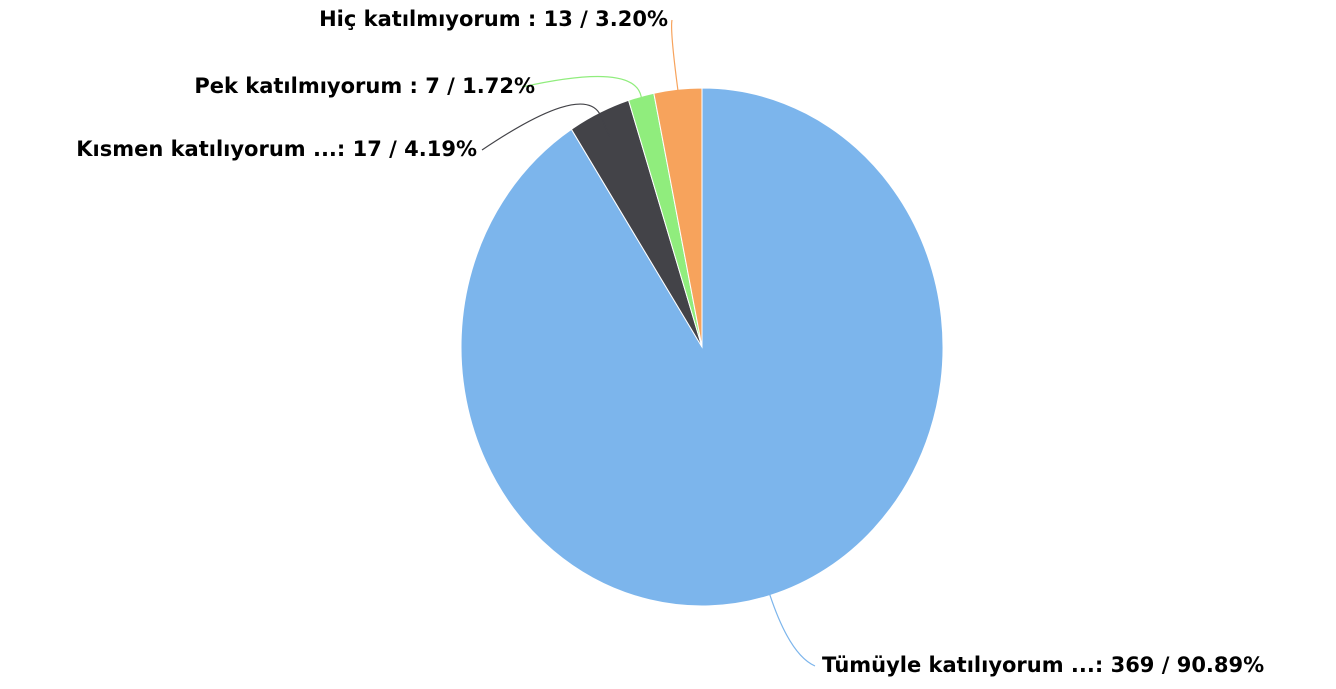 The height and width of the screenshot is (689, 1336). Describe the element at coordinates (276, 149) in the screenshot. I see `data-label: Kısmen katılıyorum ...: 17 / 4.19%` at that location.